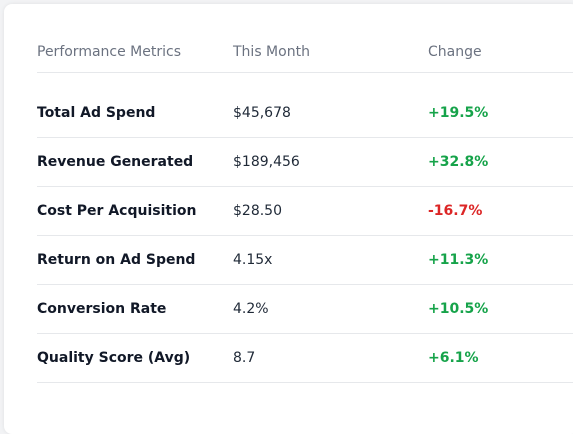  What do you see at coordinates (455, 211) in the screenshot?
I see `metric-change: -16.7%` at bounding box center [455, 211].